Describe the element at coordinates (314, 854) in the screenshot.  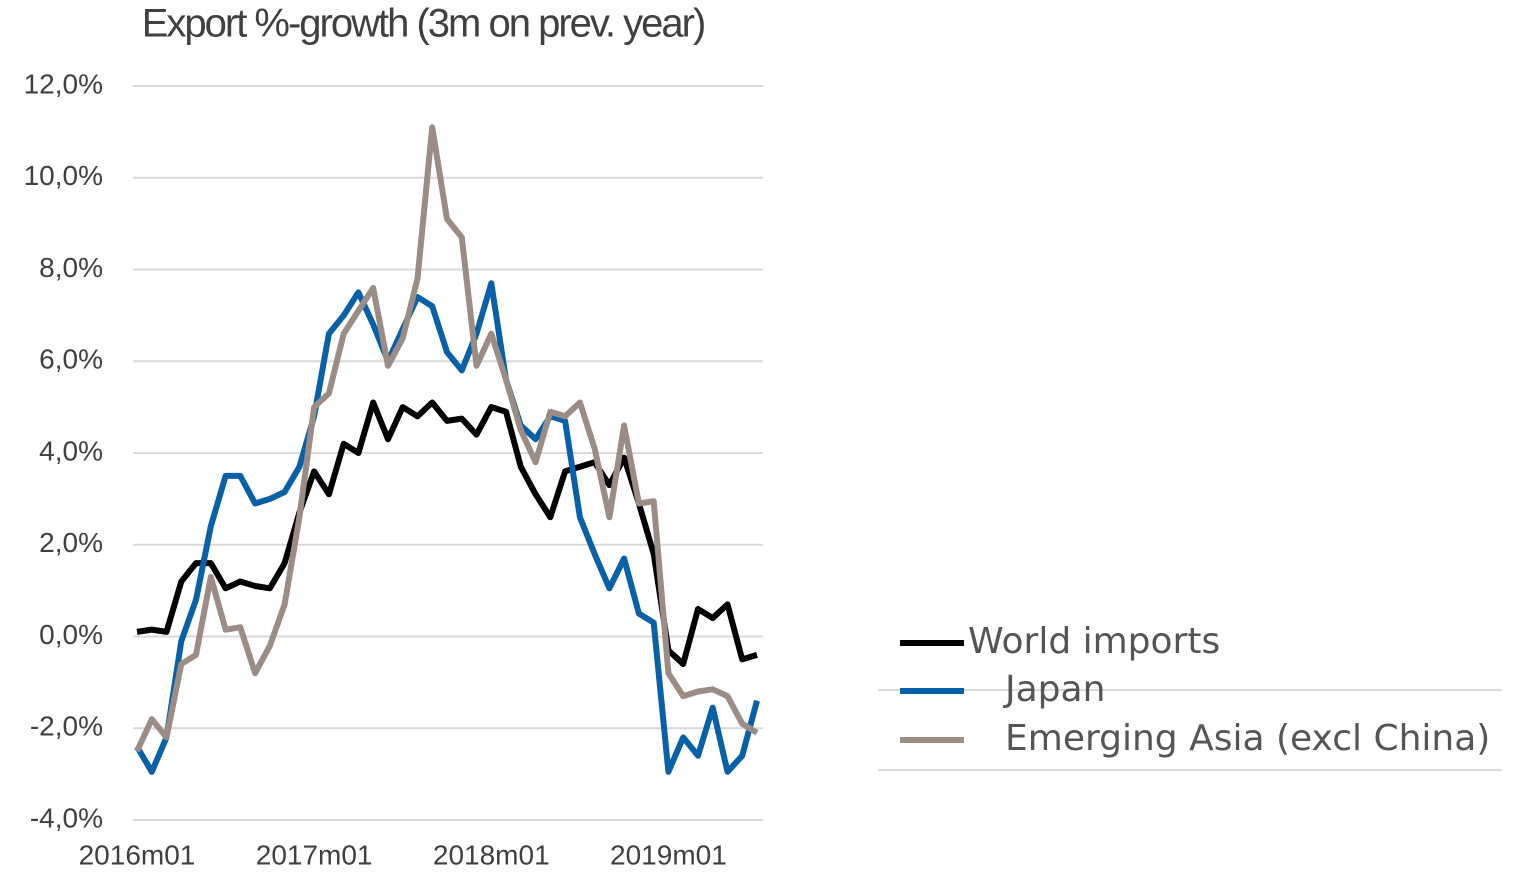
I see `x-tick-label: 2017m01` at that location.